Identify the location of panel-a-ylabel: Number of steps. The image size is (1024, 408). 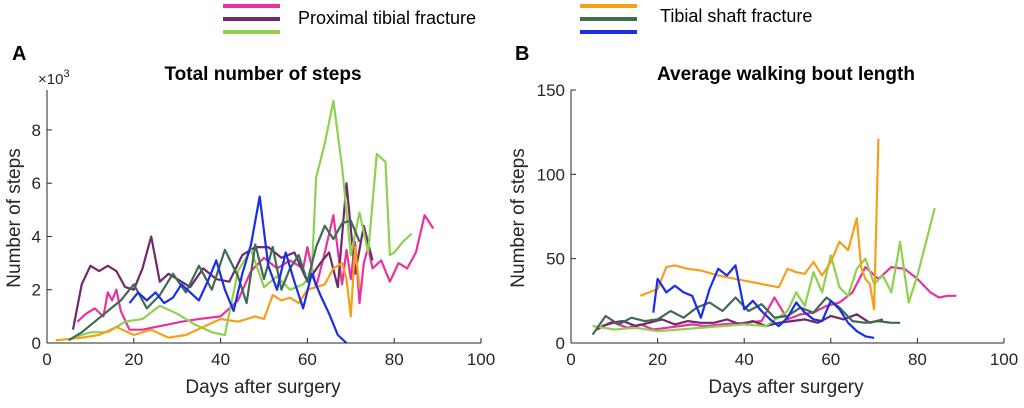
(14, 217).